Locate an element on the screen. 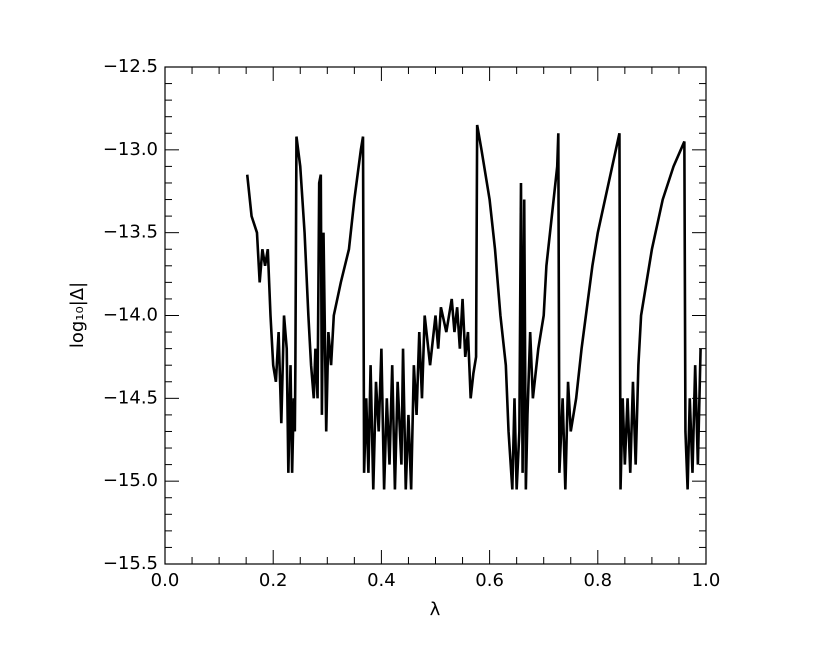  y-tick-label: −14.5 is located at coordinates (130, 397).